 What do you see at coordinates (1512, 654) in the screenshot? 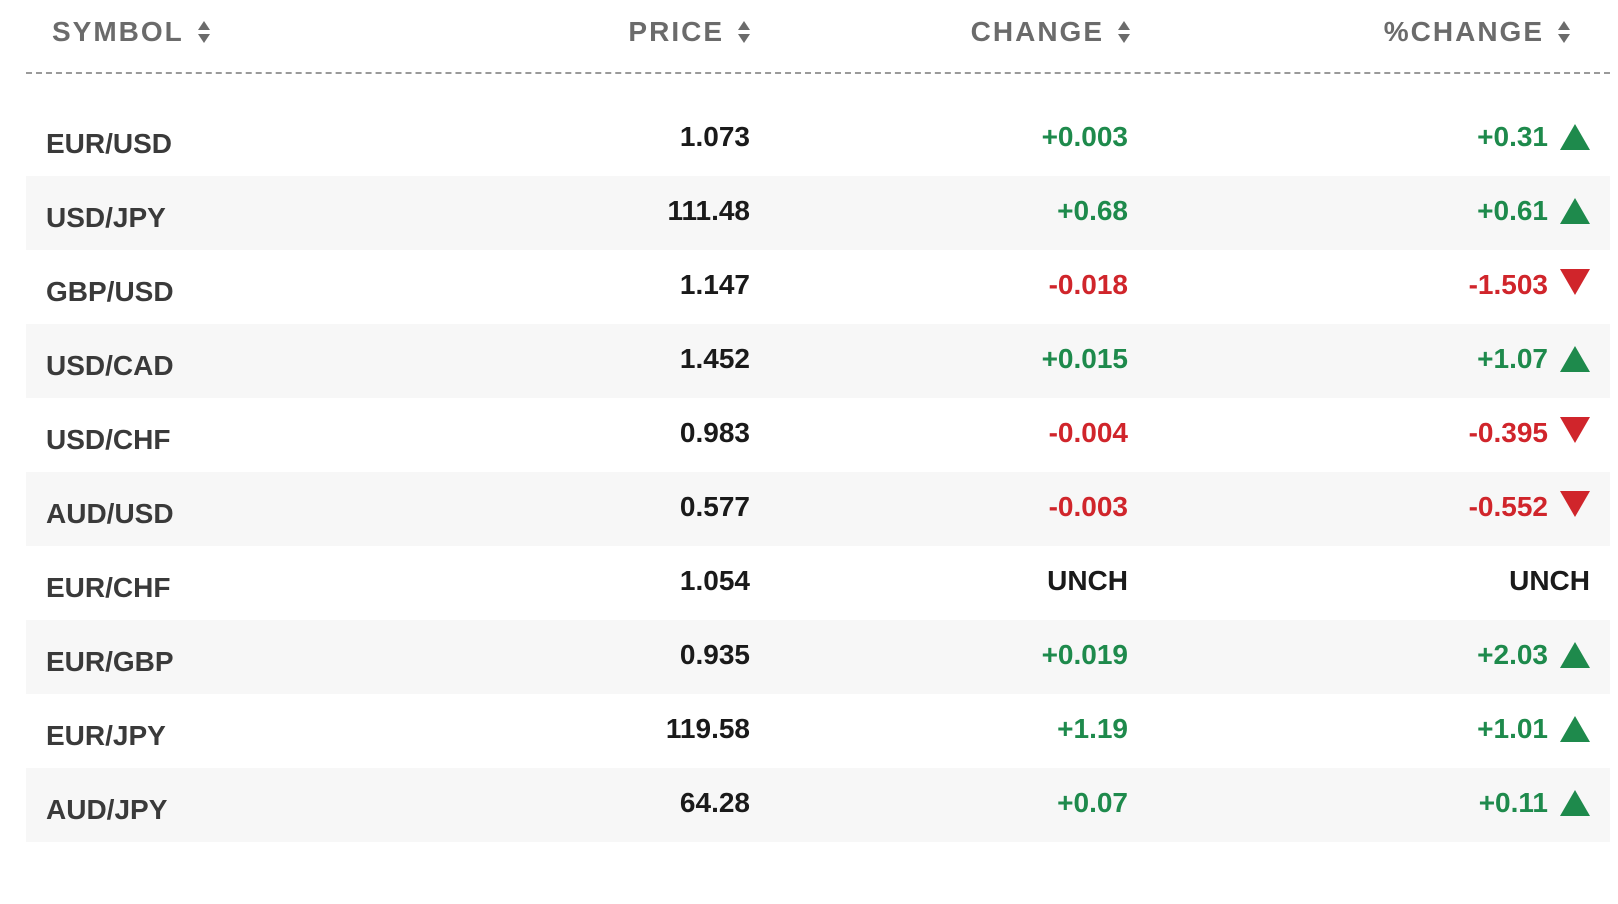
I see `pct-change-value: +2.03` at bounding box center [1512, 654].